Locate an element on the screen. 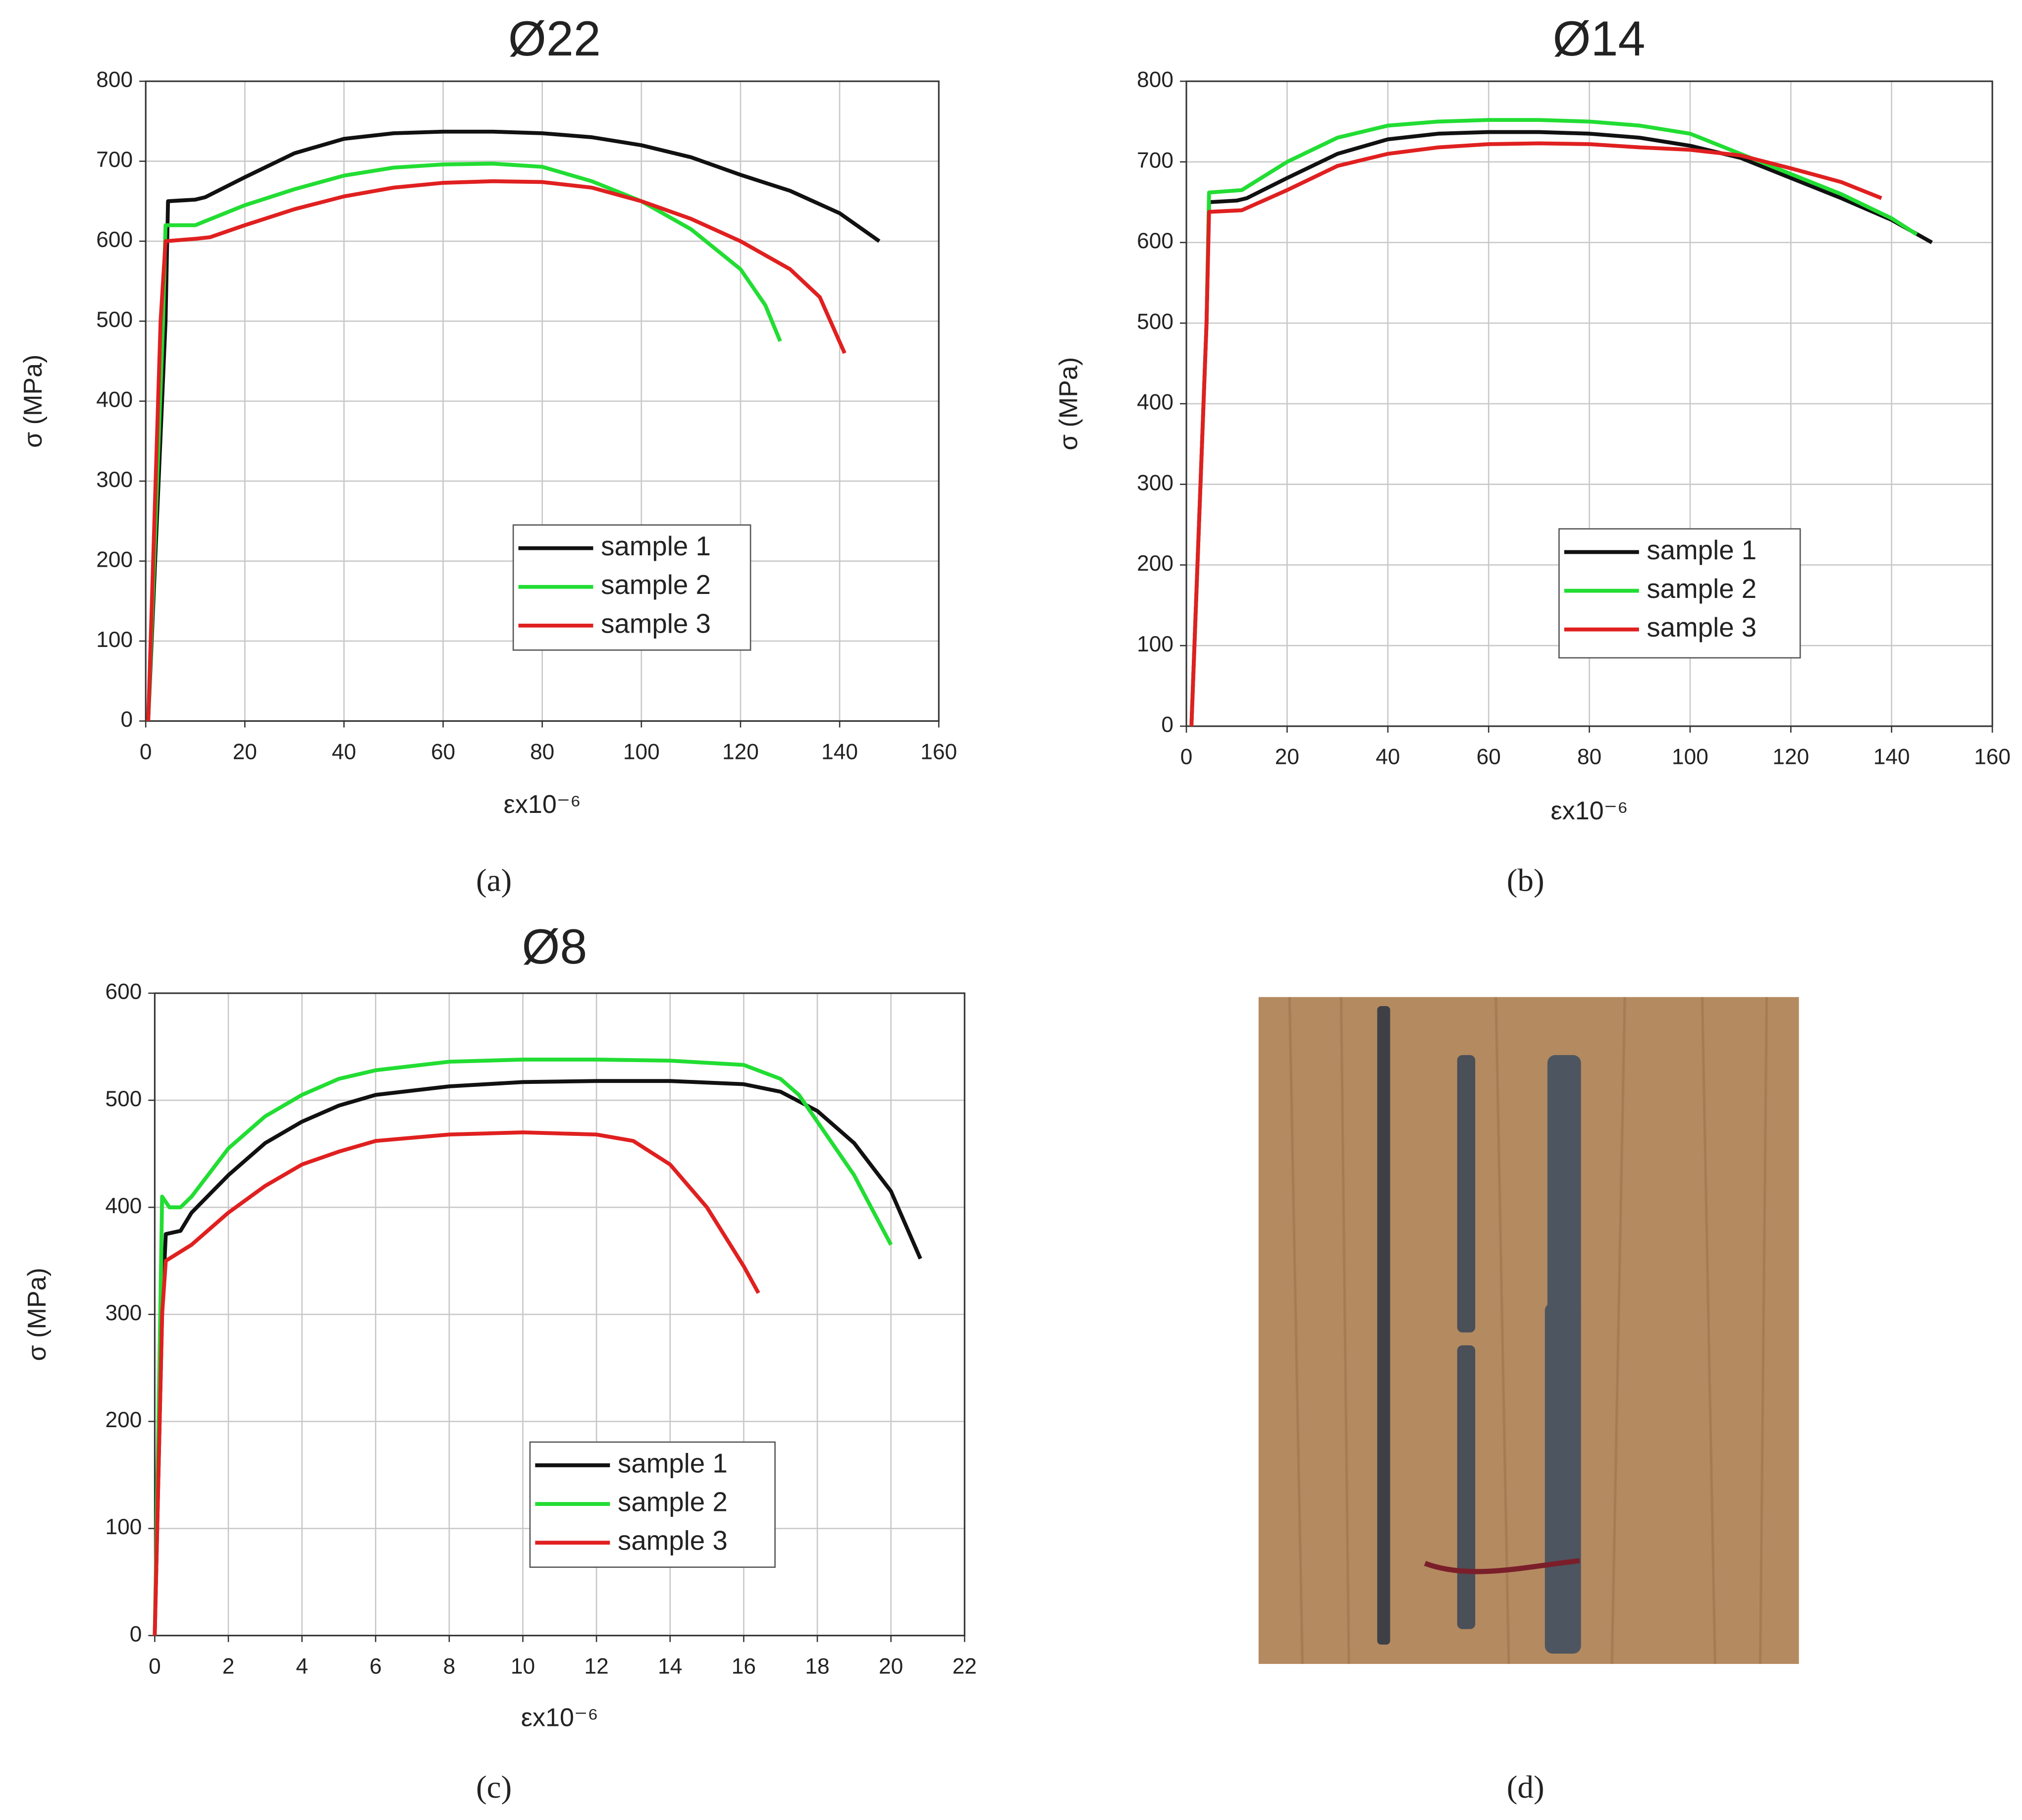  bar-ribbed-lower is located at coordinates (1466, 1487).